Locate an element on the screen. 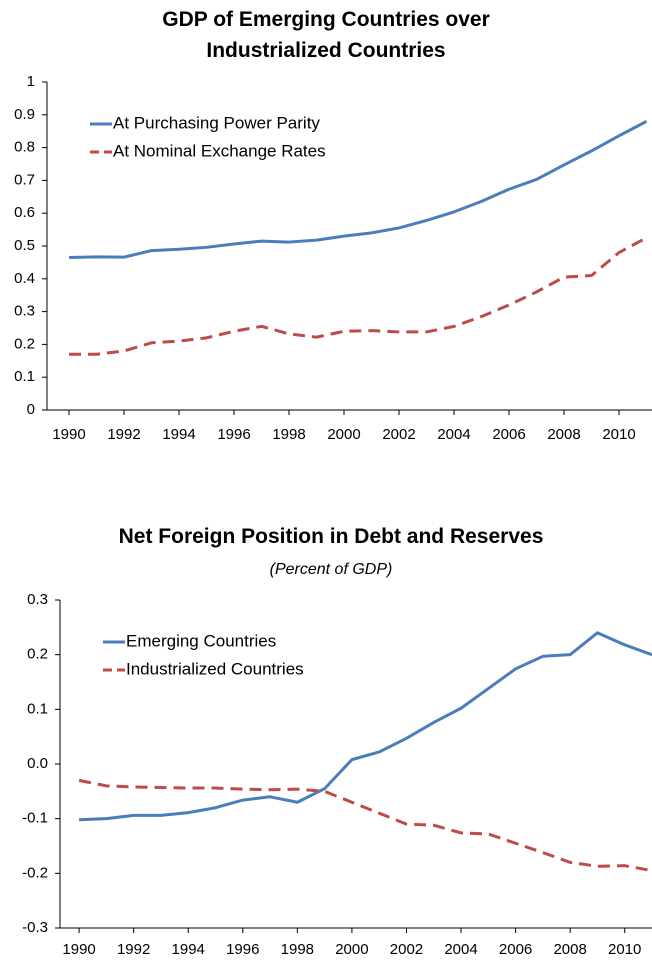 The image size is (652, 964). y-tick-label: -0.3 is located at coordinates (35, 927).